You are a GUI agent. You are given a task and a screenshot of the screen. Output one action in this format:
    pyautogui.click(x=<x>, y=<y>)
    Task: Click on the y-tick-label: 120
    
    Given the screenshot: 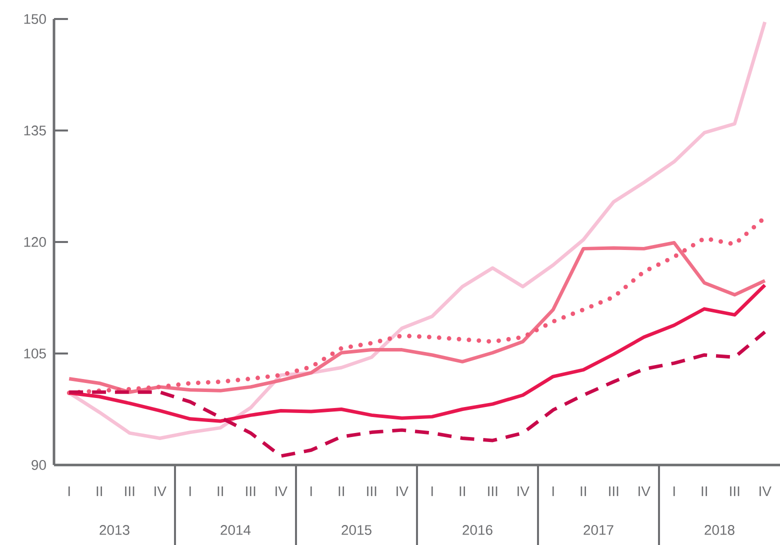 What is the action you would take?
    pyautogui.click(x=35, y=242)
    